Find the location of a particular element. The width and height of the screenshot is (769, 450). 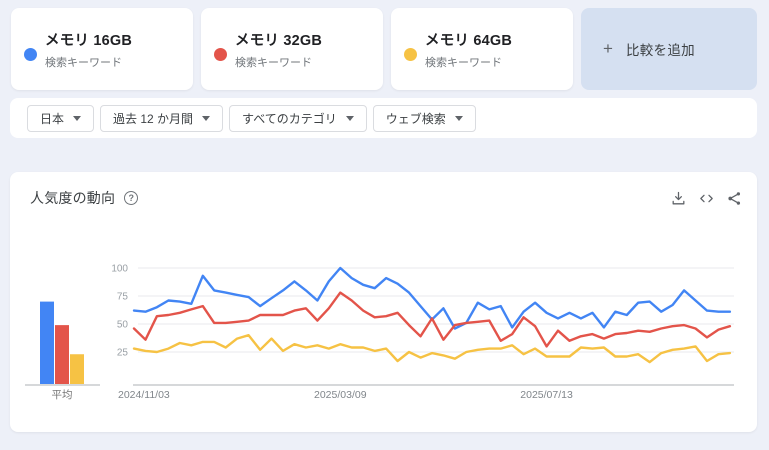

filter-category-label: すべてのカテゴリ is located at coordinates (289, 118).